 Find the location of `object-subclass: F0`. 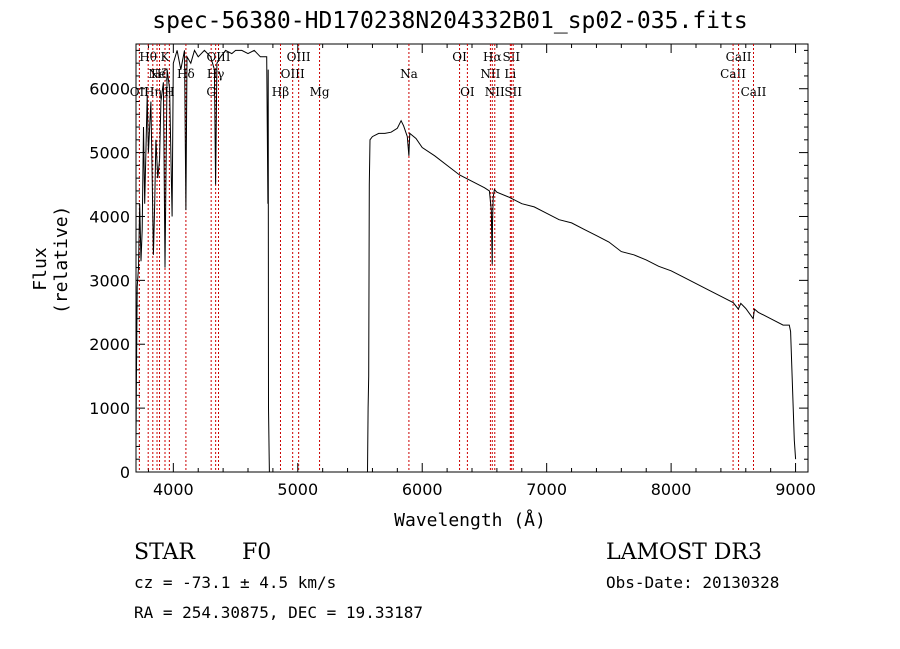

object-subclass: F0 is located at coordinates (257, 552).